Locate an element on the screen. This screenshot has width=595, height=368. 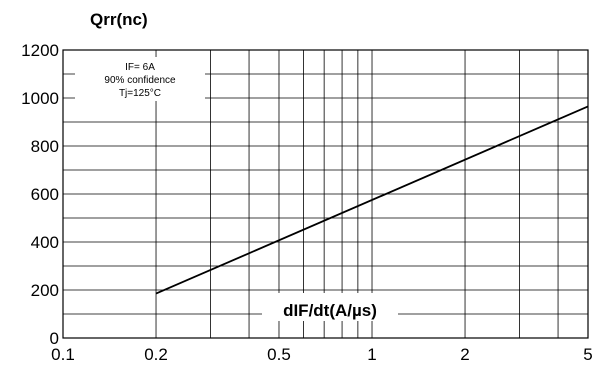
annotation-line: 90% confidence is located at coordinates (140, 80).